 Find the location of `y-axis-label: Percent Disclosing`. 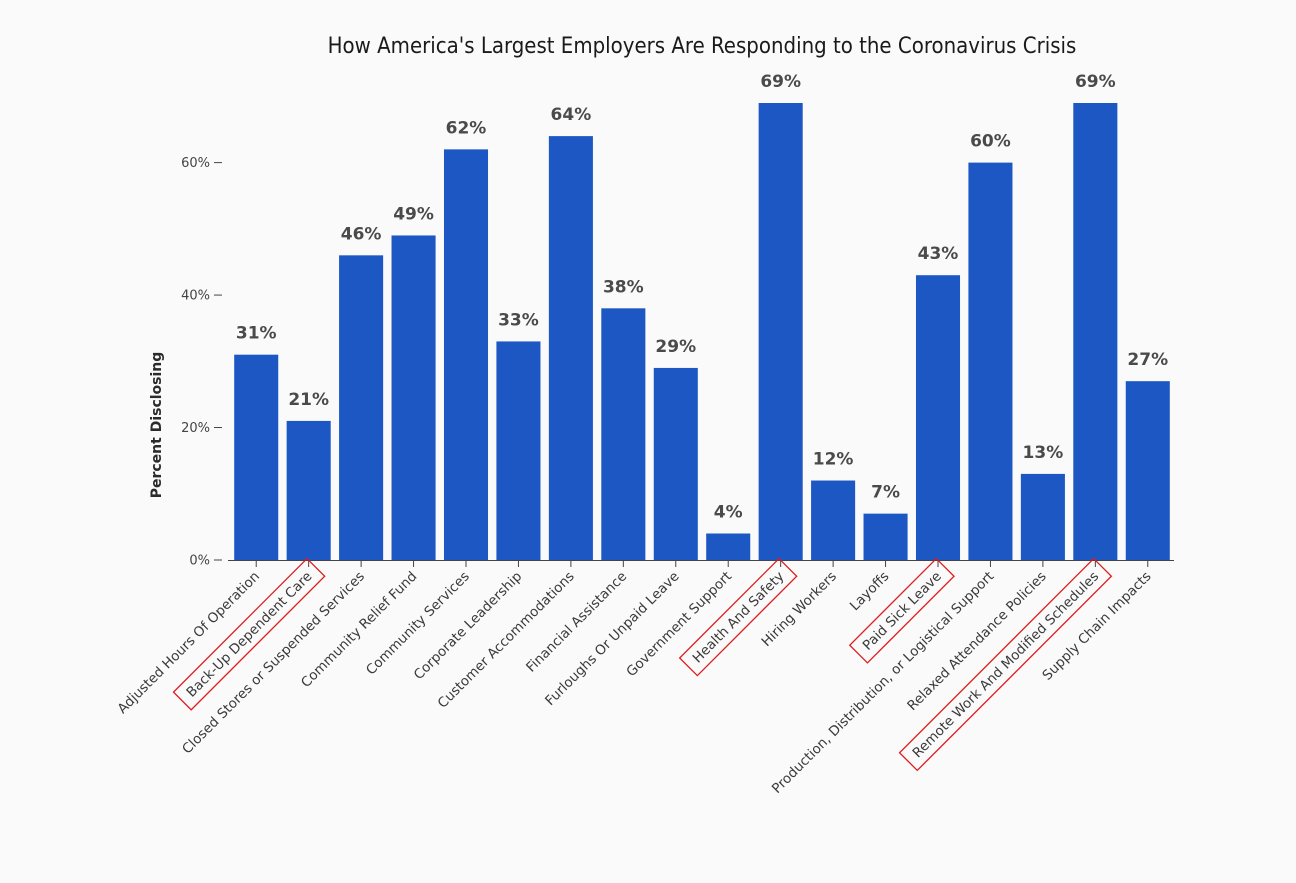

y-axis-label: Percent Disclosing is located at coordinates (157, 425).